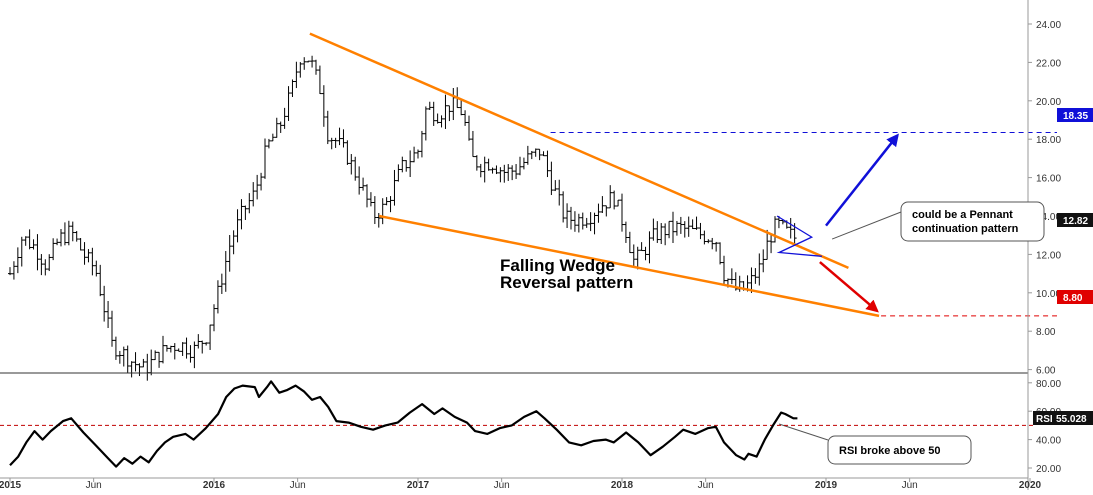 This screenshot has width=1093, height=495. I want to click on time-tick-label: 2016, so click(214, 485).